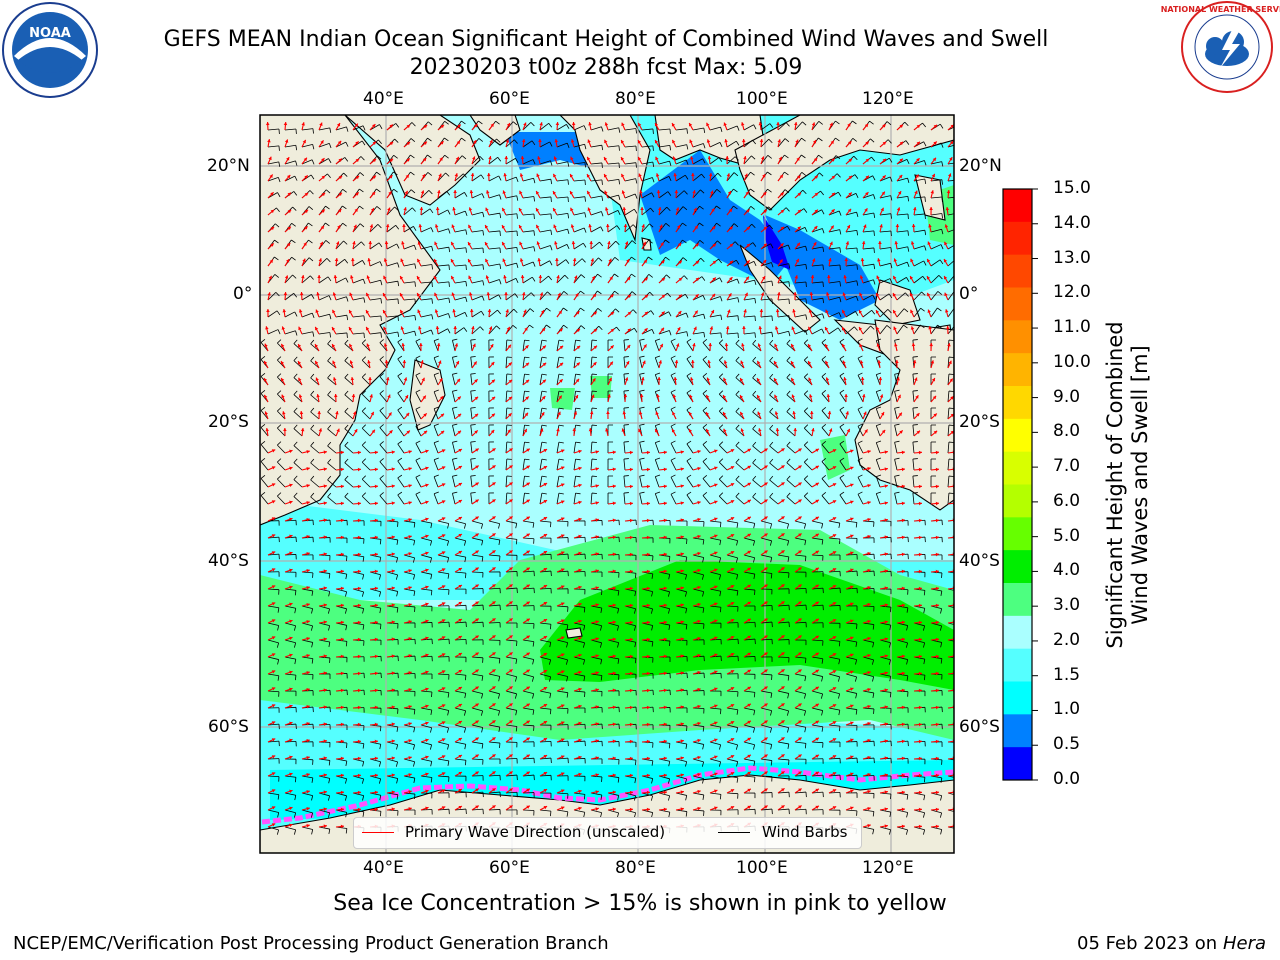 Image resolution: width=1280 pixels, height=960 pixels. Describe the element at coordinates (412, 160) in the screenshot. I see `land-mass` at that location.